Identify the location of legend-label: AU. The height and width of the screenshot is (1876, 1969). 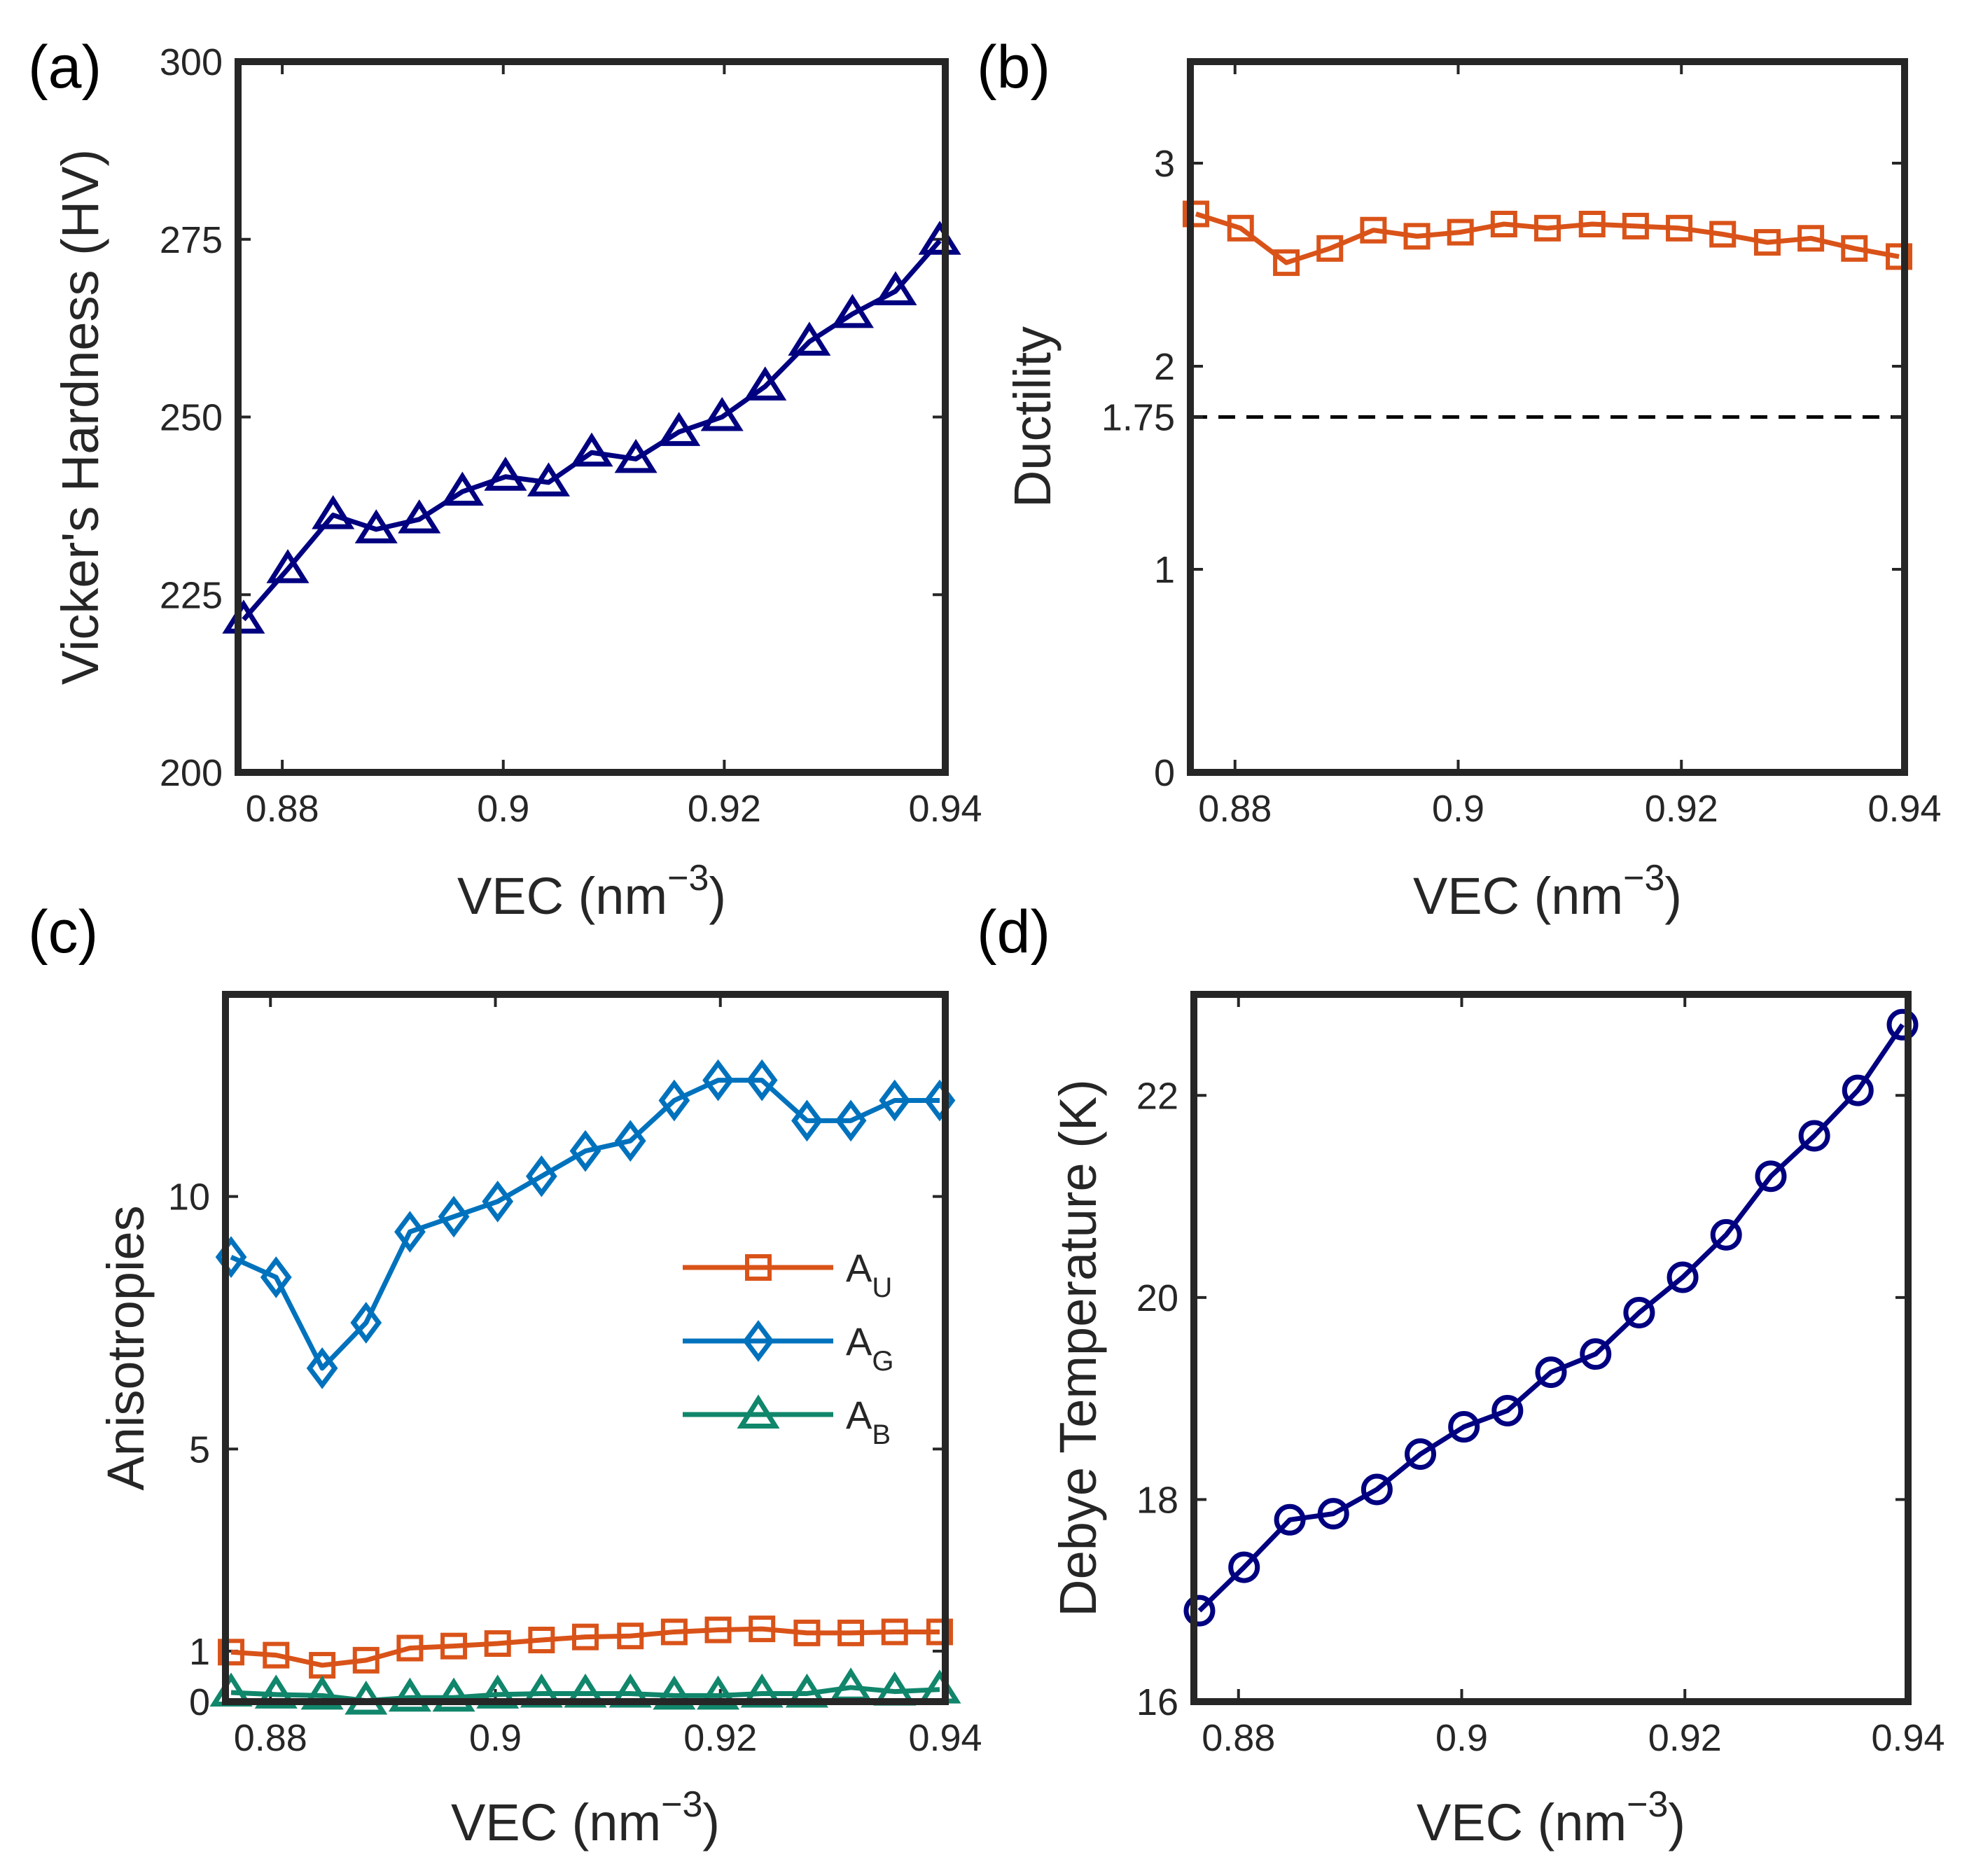
(869, 1274).